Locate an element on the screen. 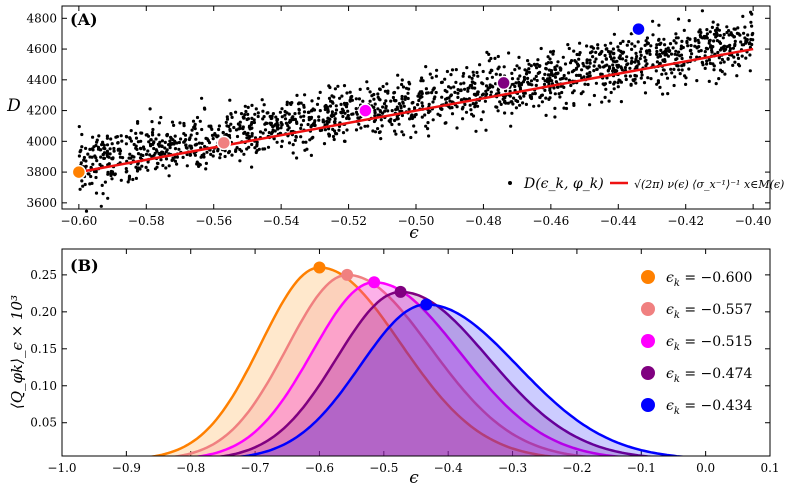 The image size is (789, 487). panel-a-x-tick-label: −0.56 is located at coordinates (213, 221).